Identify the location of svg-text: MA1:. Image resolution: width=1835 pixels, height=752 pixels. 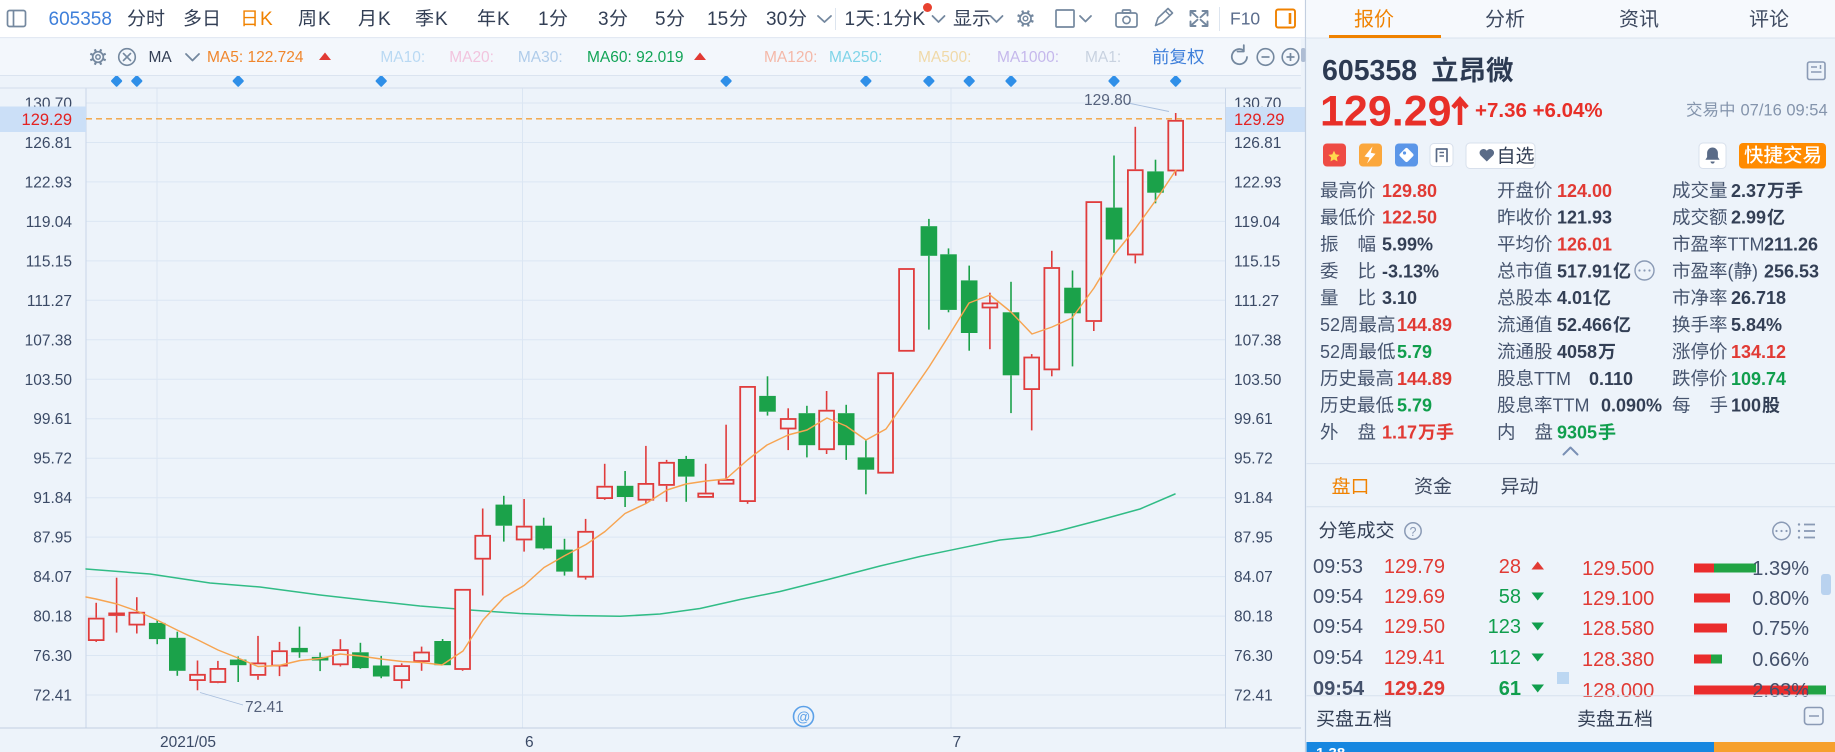
(1103, 57).